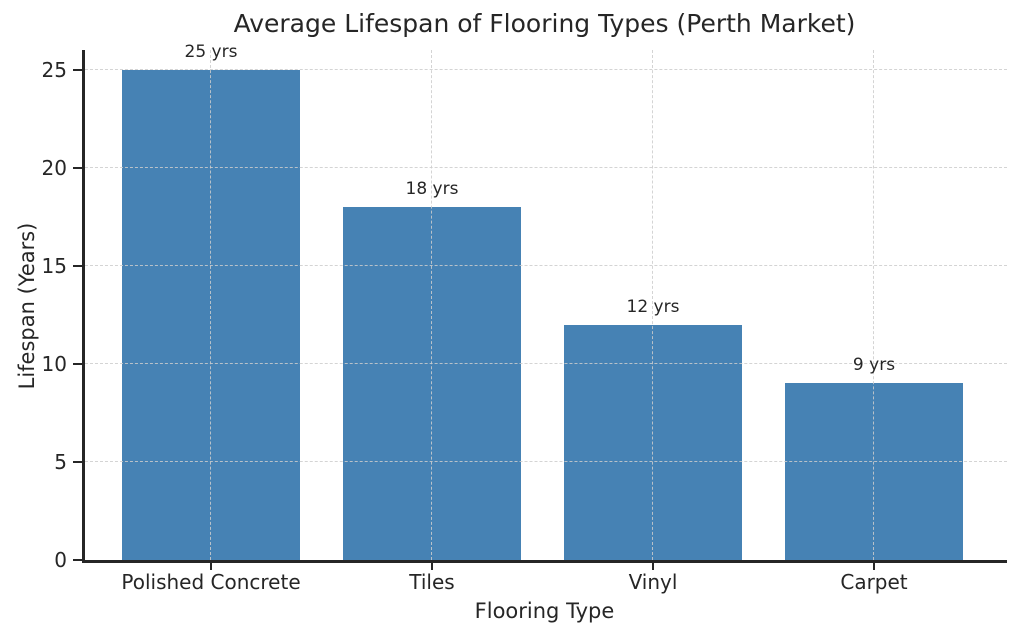 The height and width of the screenshot is (640, 1024). I want to click on x-tick-label: Polished Concrete, so click(211, 582).